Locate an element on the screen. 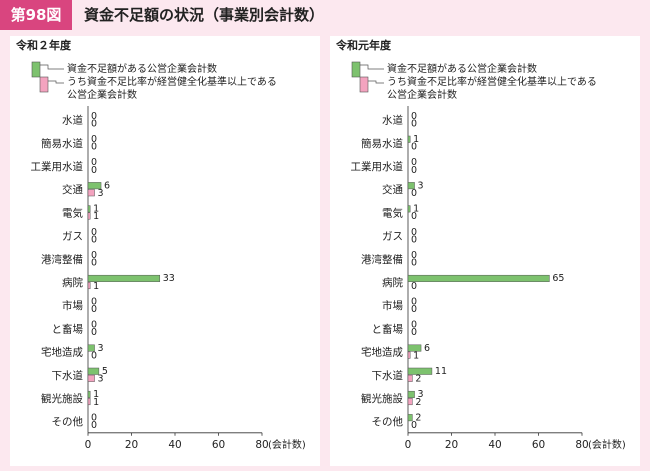  data-label-series1: 65 is located at coordinates (558, 278).